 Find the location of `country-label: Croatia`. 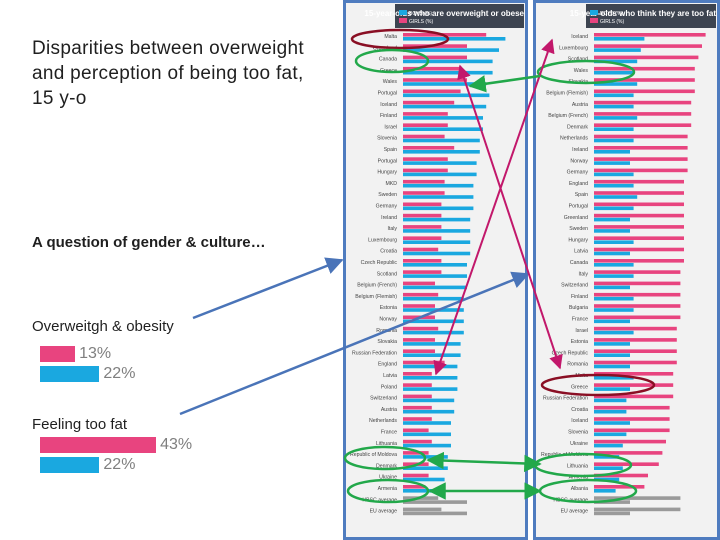

country-label: Croatia is located at coordinates (579, 410).